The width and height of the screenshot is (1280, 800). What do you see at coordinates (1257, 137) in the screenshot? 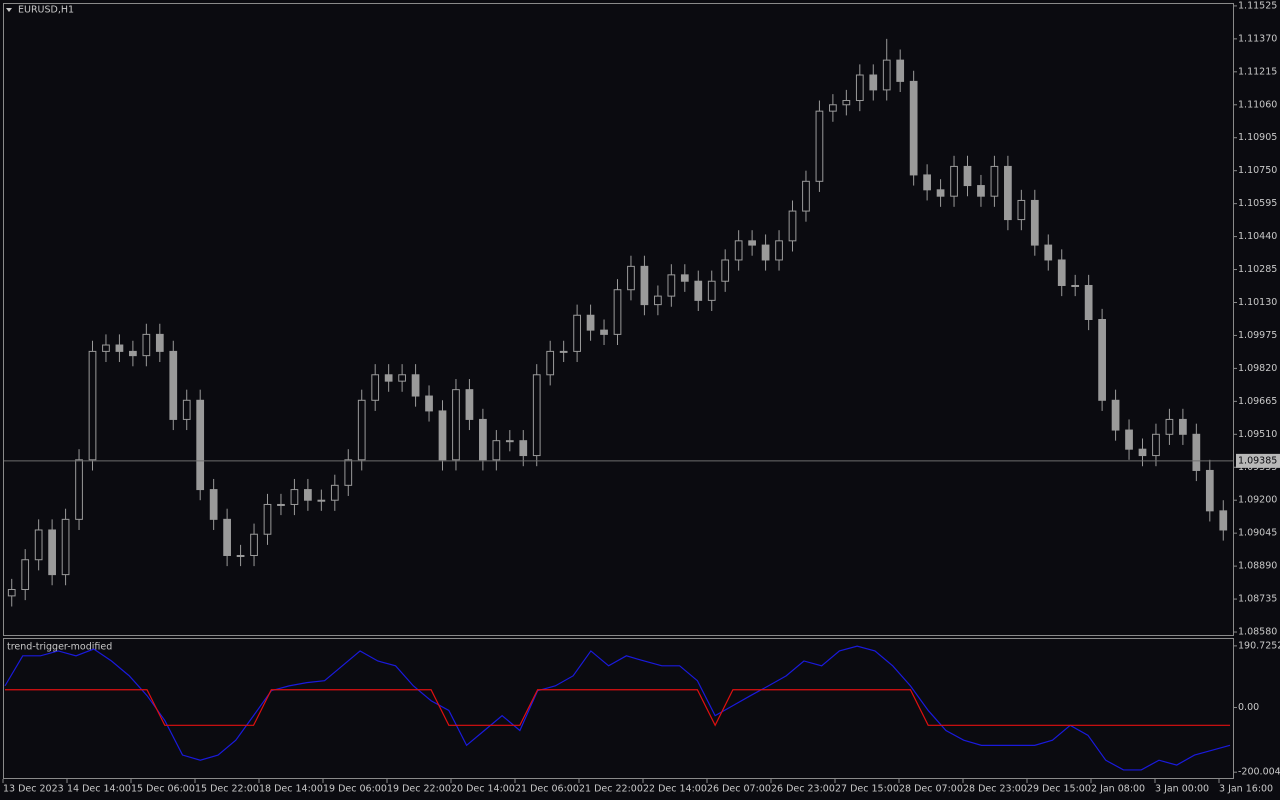
I see `y-tick-label: 1.10905` at bounding box center [1257, 137].